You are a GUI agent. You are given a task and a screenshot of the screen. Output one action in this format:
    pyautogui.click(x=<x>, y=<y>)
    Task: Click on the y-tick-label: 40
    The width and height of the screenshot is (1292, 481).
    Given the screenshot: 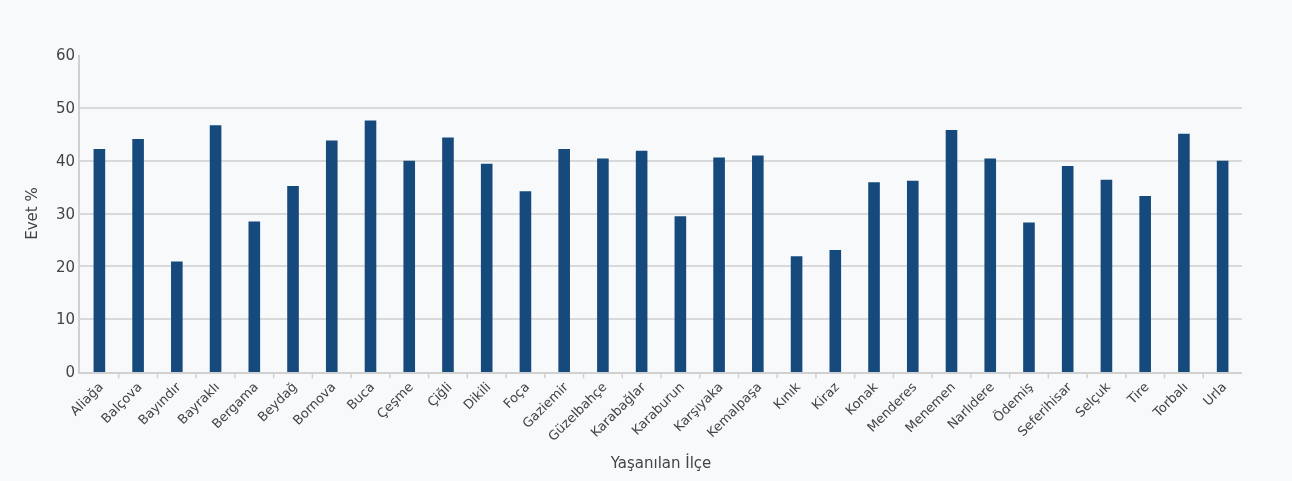 What is the action you would take?
    pyautogui.click(x=65, y=160)
    